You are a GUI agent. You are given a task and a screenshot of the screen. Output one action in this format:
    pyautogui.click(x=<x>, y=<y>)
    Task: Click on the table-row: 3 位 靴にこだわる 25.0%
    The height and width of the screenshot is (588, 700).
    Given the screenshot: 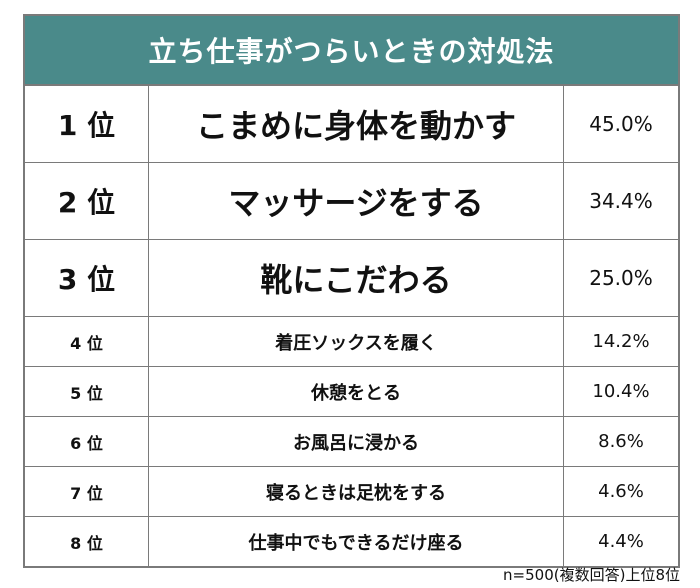 What is the action you would take?
    pyautogui.click(x=351, y=278)
    